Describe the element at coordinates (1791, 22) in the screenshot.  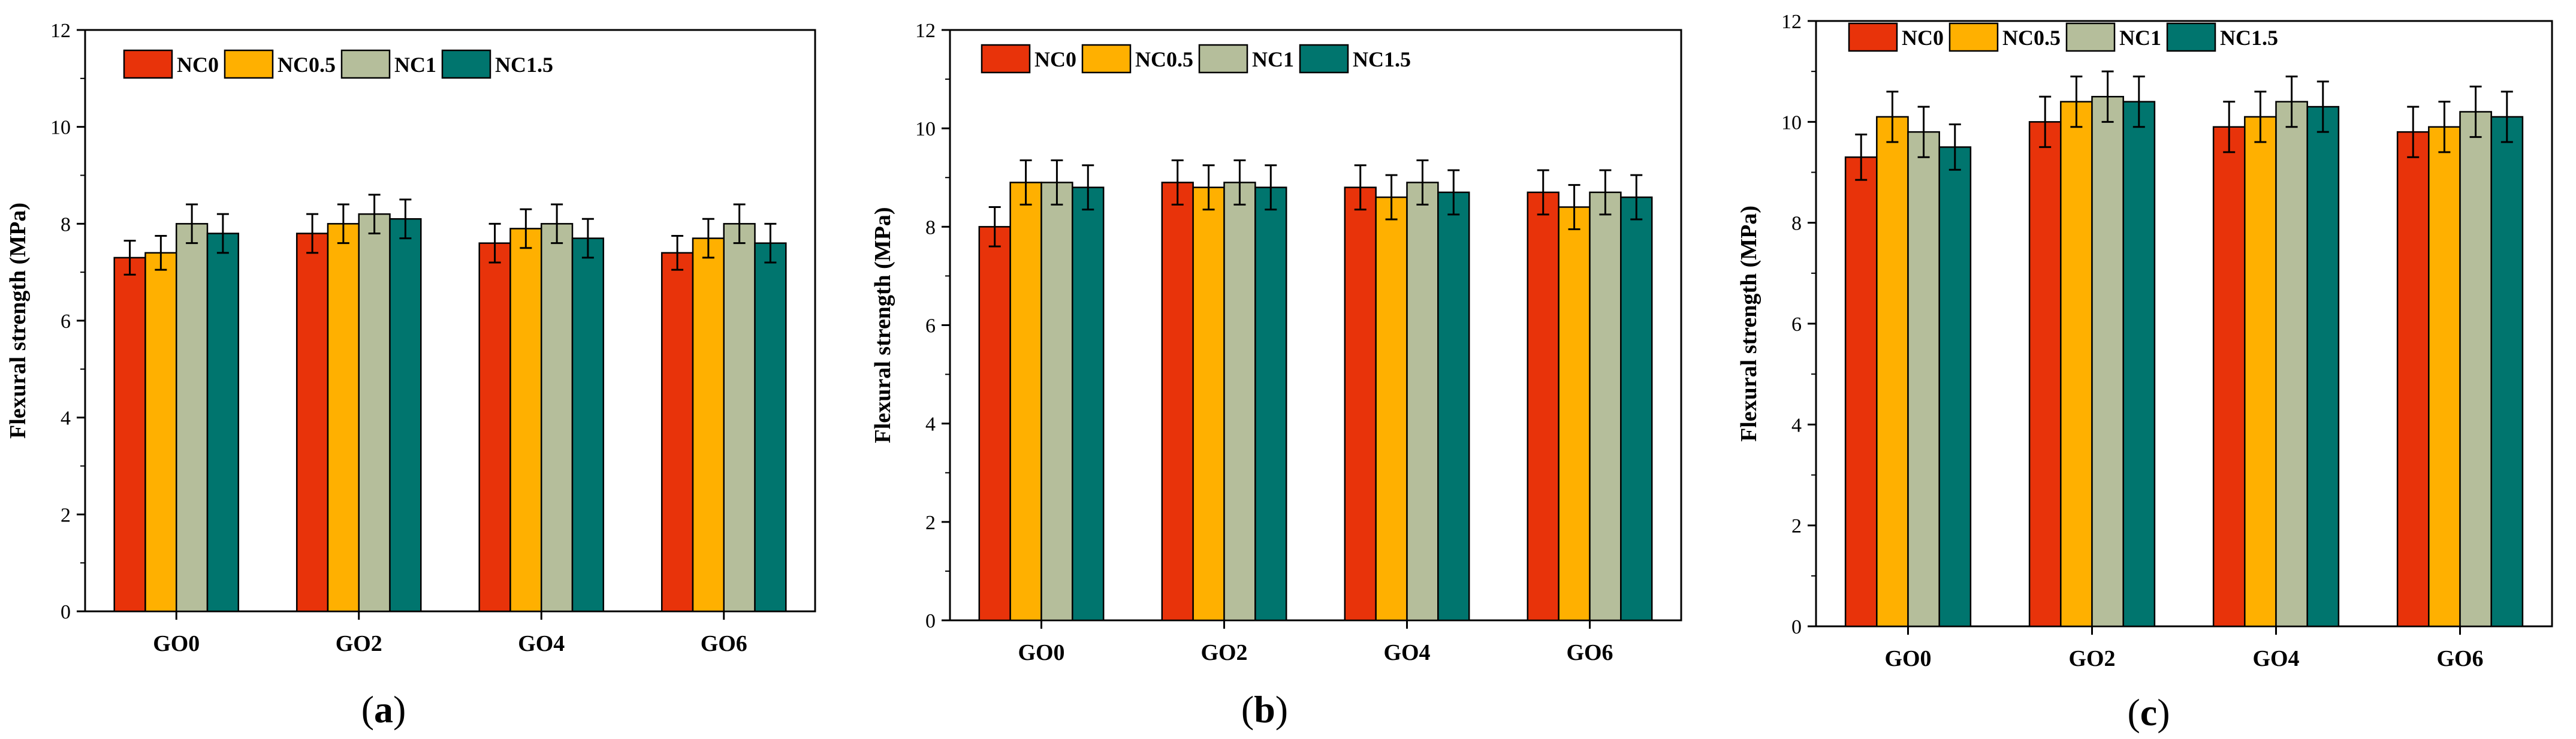
I see `y-tick-label: 12` at that location.